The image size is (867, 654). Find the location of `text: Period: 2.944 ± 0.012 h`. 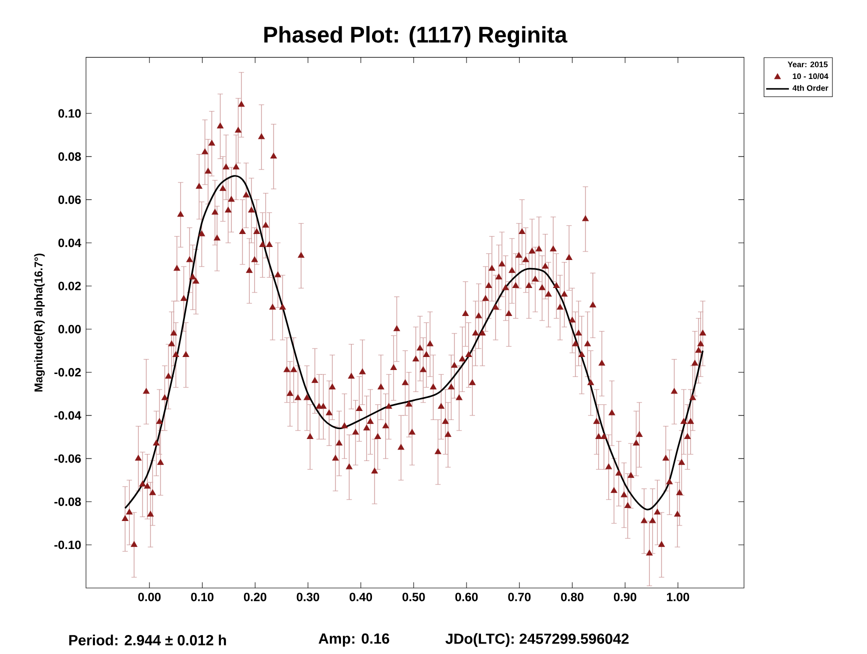

text: Period: 2.944 ± 0.012 h is located at coordinates (147, 640).